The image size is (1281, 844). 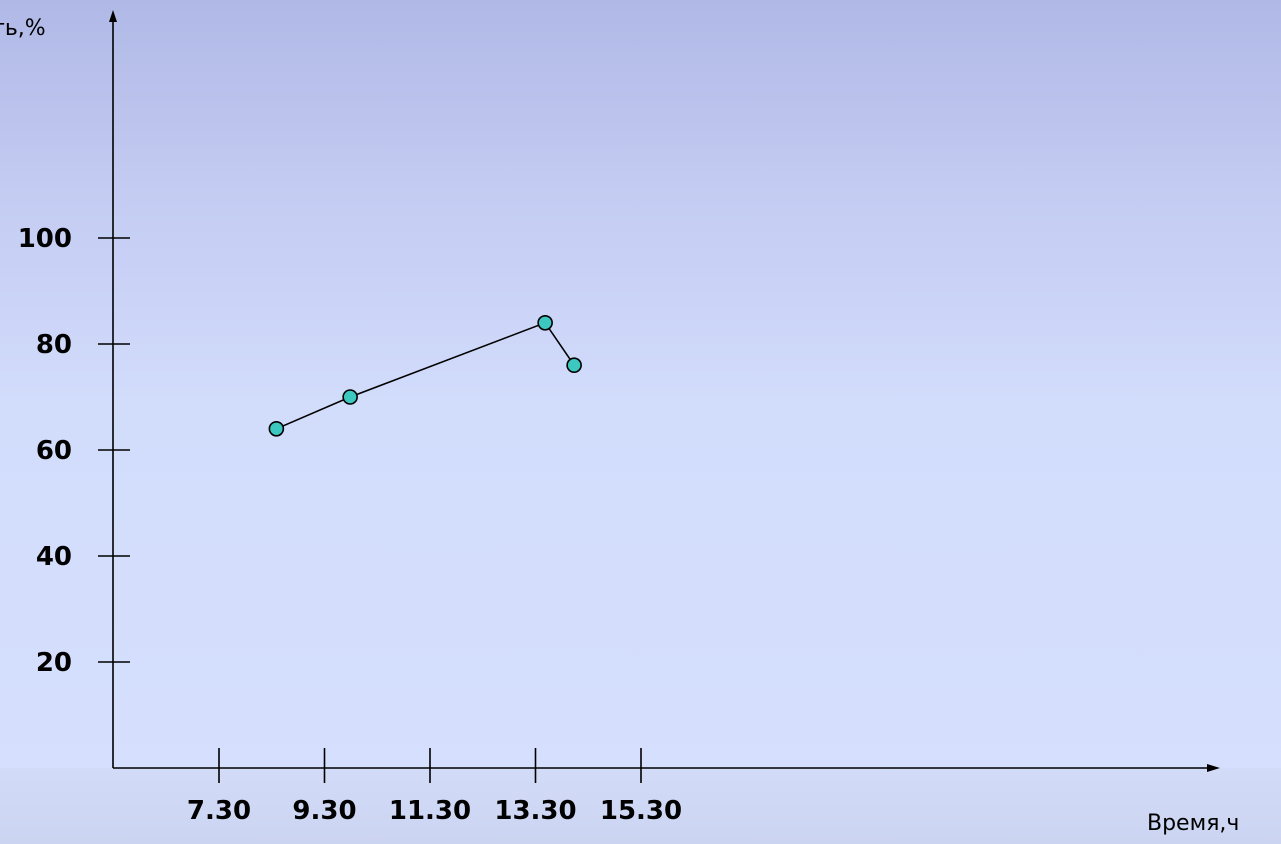 I want to click on x-tick-label: 9.30, so click(x=324, y=811).